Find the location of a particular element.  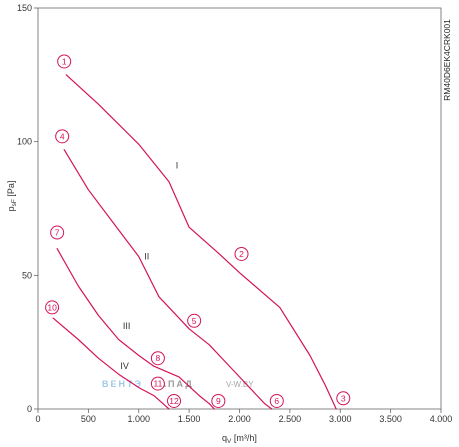

marker-4: 4 is located at coordinates (62, 136).